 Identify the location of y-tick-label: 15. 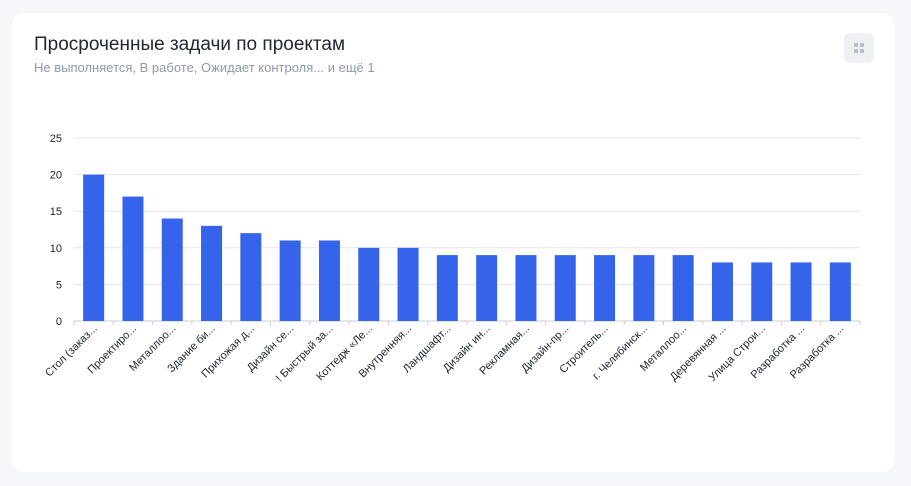
(56, 212).